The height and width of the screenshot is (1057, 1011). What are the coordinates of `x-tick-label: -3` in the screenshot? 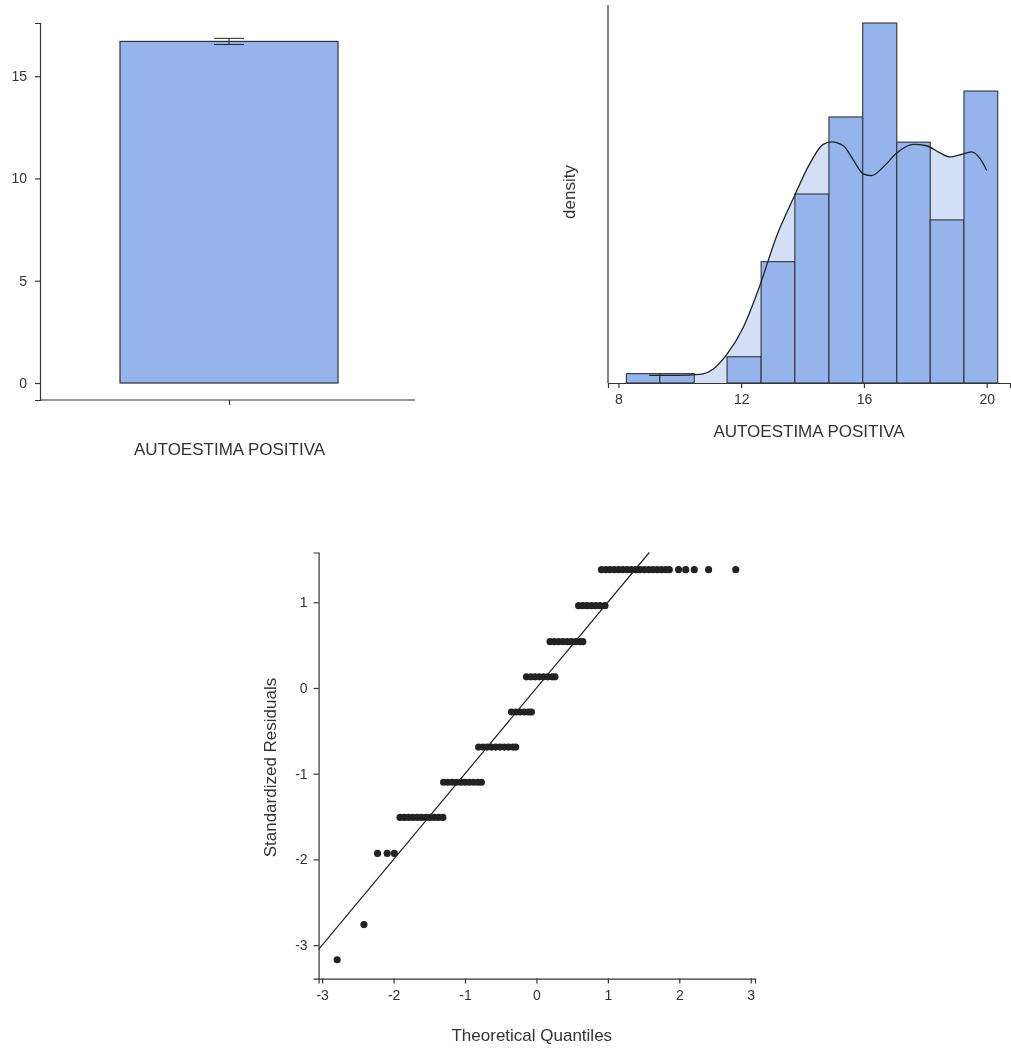 It's located at (323, 994).